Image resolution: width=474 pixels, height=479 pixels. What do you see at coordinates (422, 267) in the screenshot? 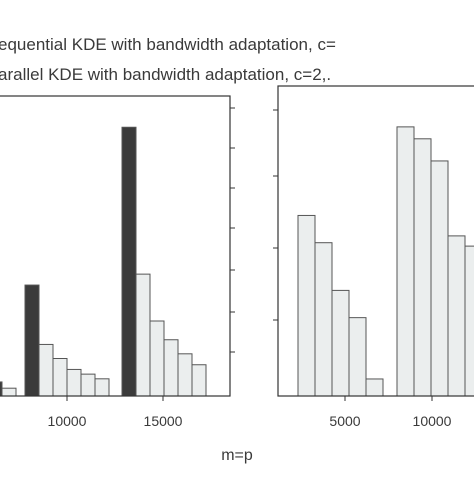
I see `bar-parallel-p1-g1-b1` at bounding box center [422, 267].